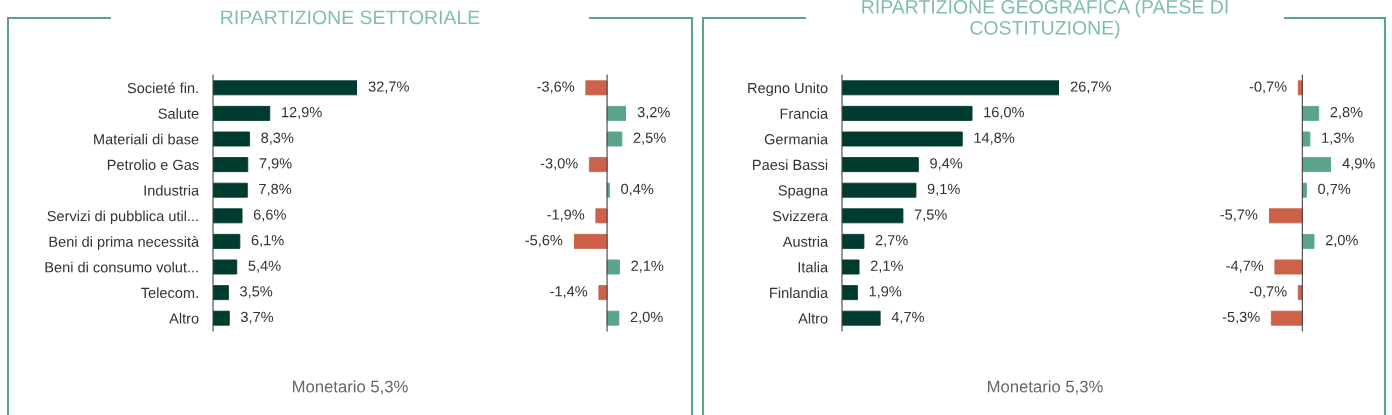 The width and height of the screenshot is (1392, 415). Describe the element at coordinates (943, 189) in the screenshot. I see `data-label: 9,1%` at that location.